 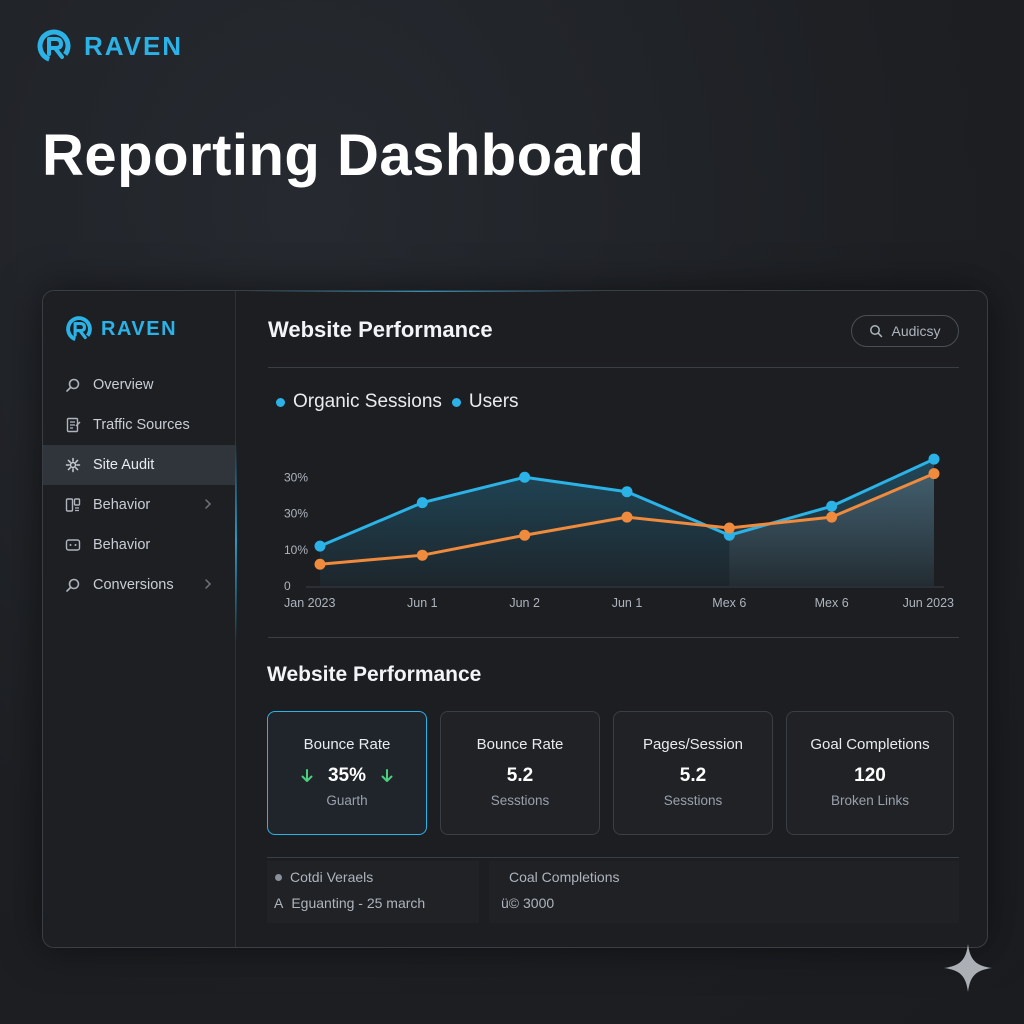 I want to click on kpi-value: 120, so click(x=870, y=775).